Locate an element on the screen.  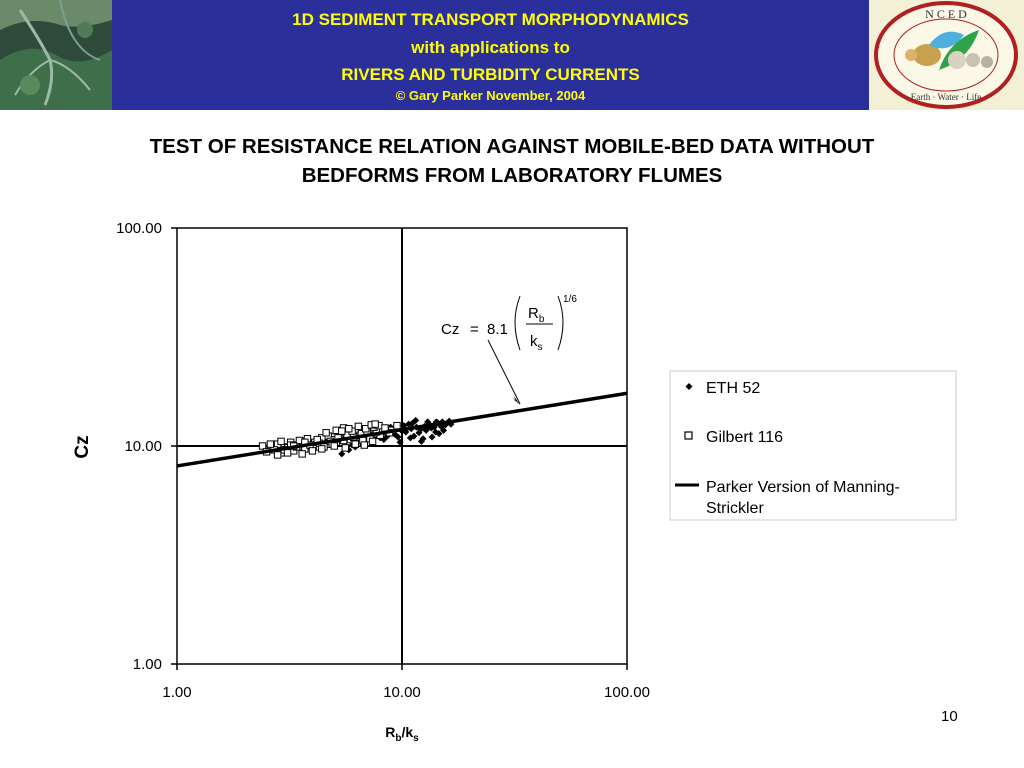
page-number: 10 is located at coordinates (949, 716).